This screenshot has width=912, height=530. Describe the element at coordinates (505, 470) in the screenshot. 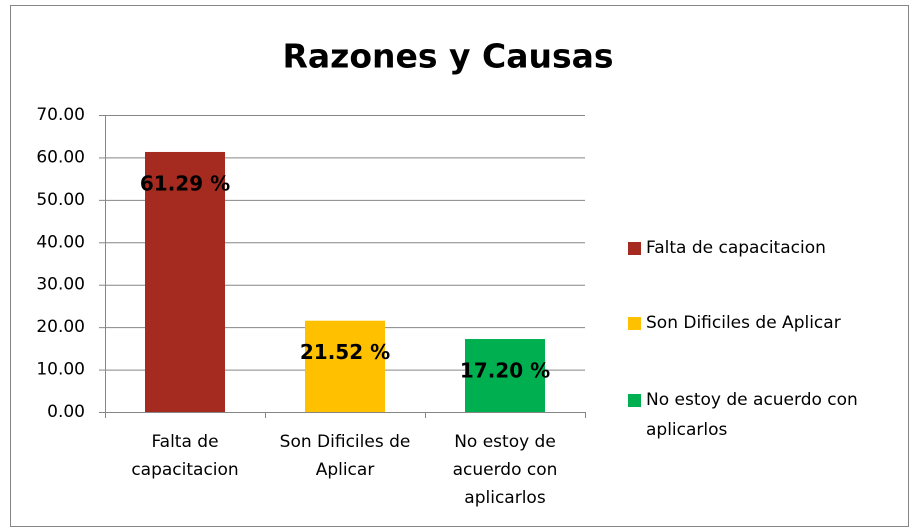

I see `x-tick-label: No estoy de acuerdo con aplicarlos` at that location.